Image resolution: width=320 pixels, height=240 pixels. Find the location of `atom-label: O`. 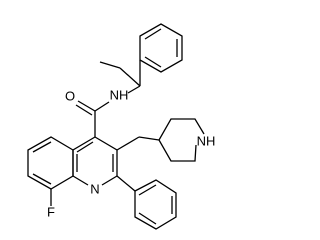

atom-label: O is located at coordinates (70, 95).